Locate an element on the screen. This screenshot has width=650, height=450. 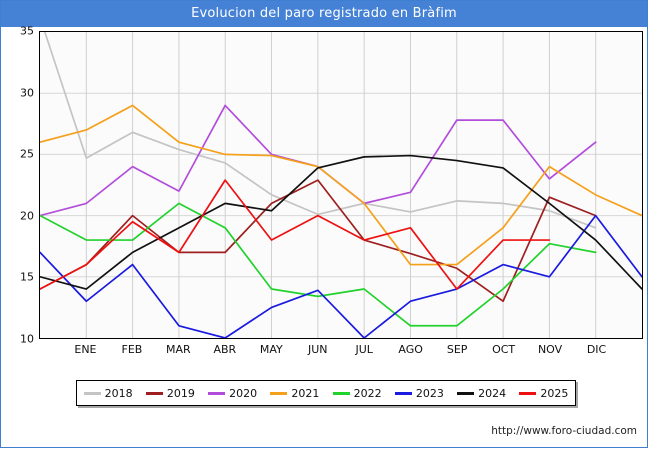
page-title: Evolucion del paro registrado en Bràfim is located at coordinates (324, 13).